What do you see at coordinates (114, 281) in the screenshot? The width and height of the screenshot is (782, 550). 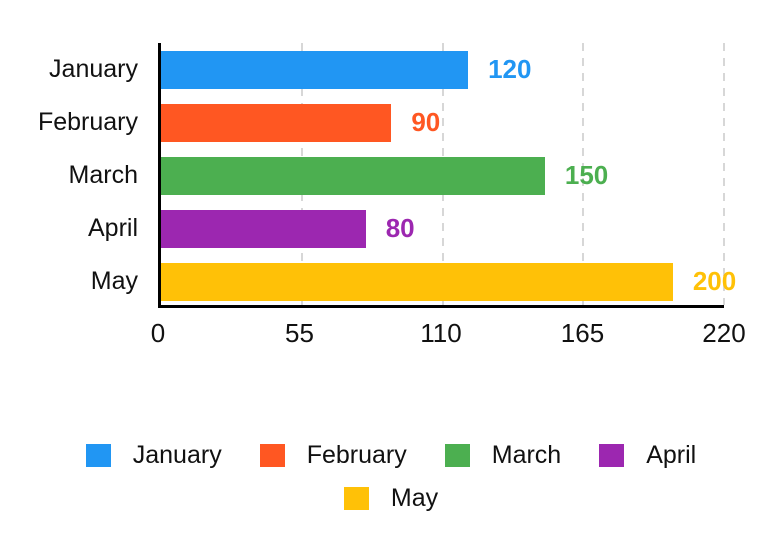 I see `category-label: May` at bounding box center [114, 281].